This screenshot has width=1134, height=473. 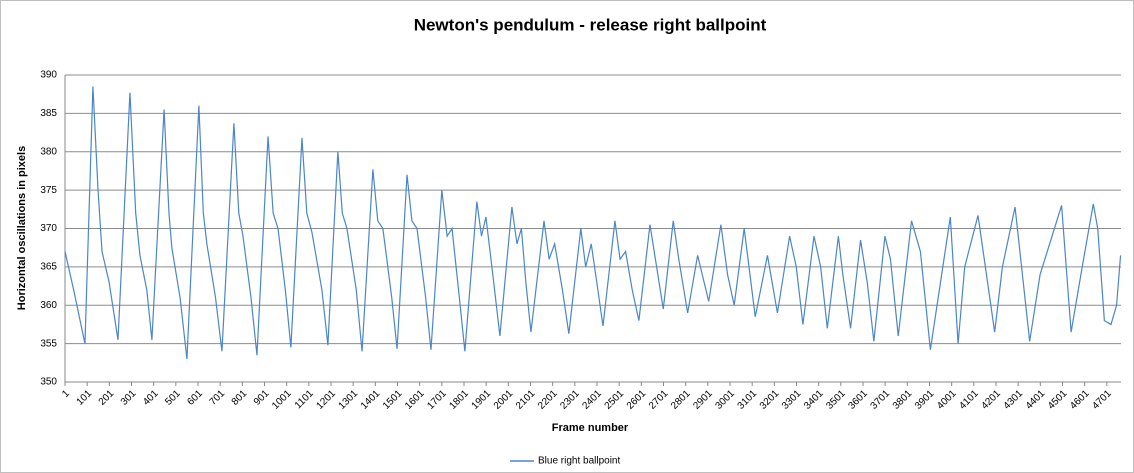 I want to click on y-tick-label: 355, so click(x=48, y=343).